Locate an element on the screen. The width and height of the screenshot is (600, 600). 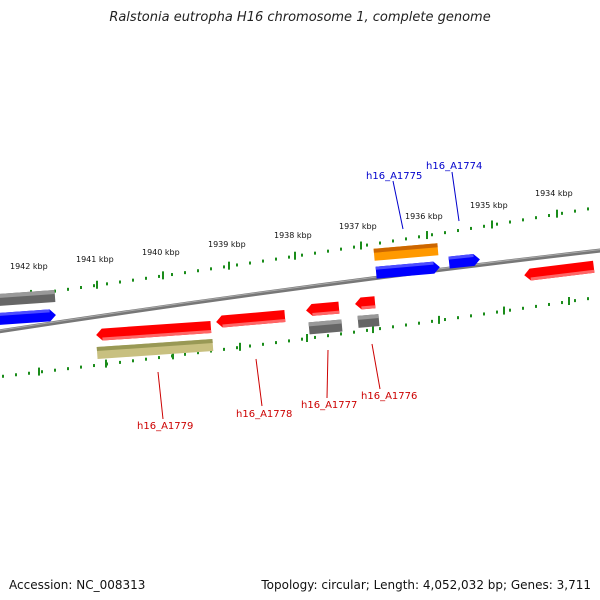
leader-h16_A1774 is located at coordinates (455, 196).